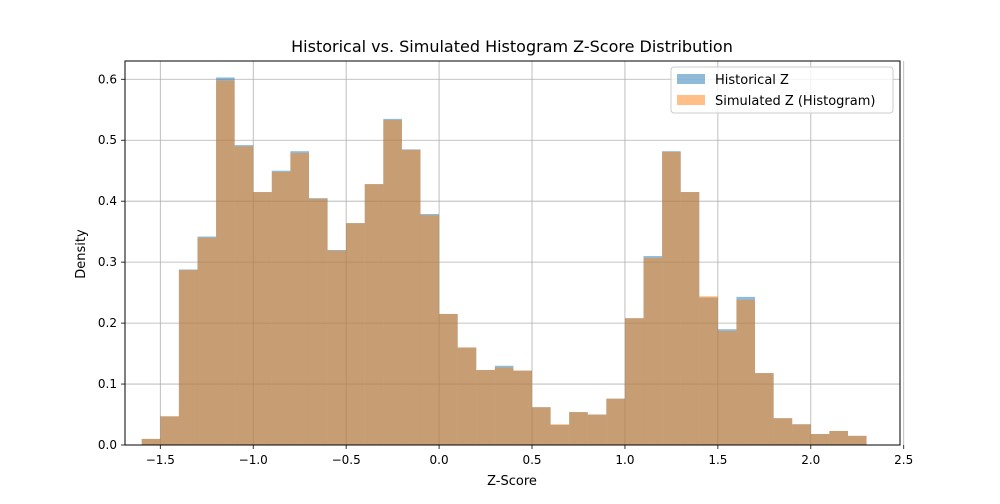  Describe the element at coordinates (624, 460) in the screenshot. I see `x-tick-label: 1.0` at that location.